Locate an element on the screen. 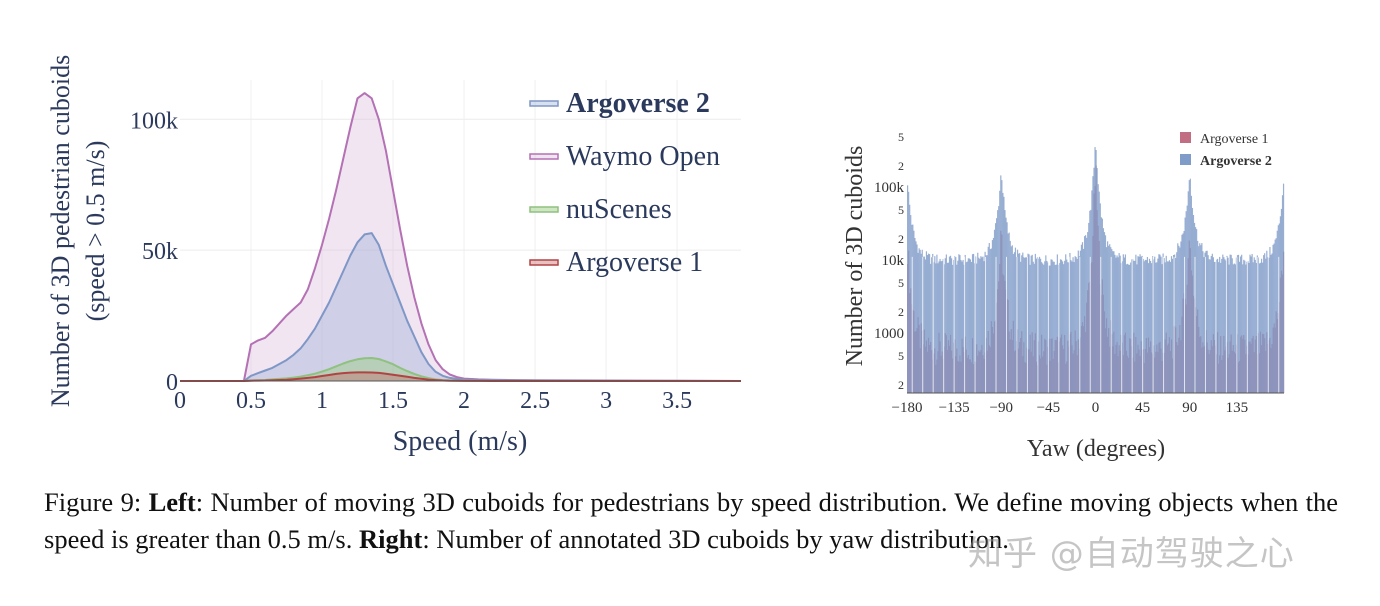 Image resolution: width=1380 pixels, height=606 pixels. caption-figure-label: Figure 9: is located at coordinates (96, 502).